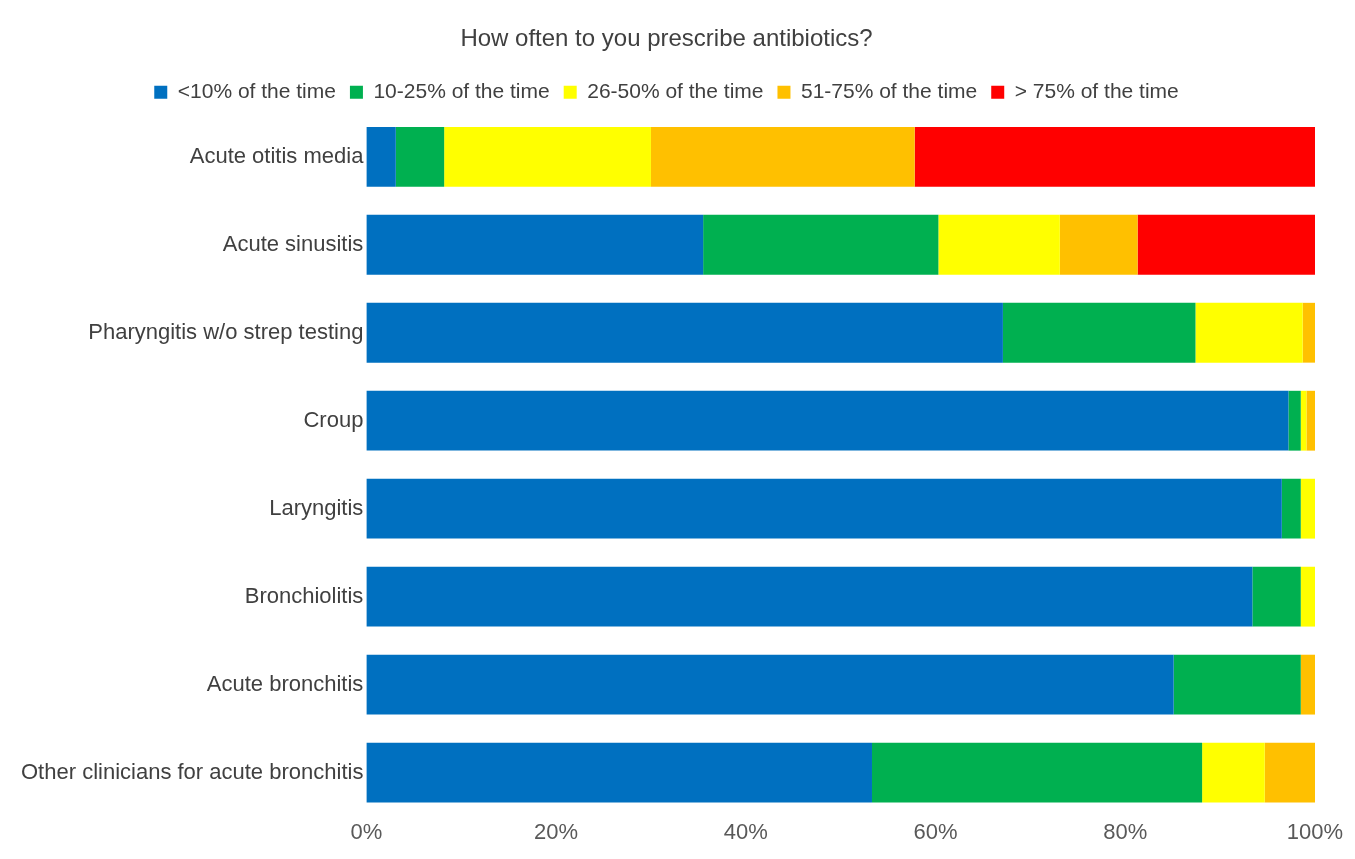 The width and height of the screenshot is (1355, 859). Describe the element at coordinates (192, 771) in the screenshot. I see `y-tick-label: Other clinicians for acute bronchitis` at that location.